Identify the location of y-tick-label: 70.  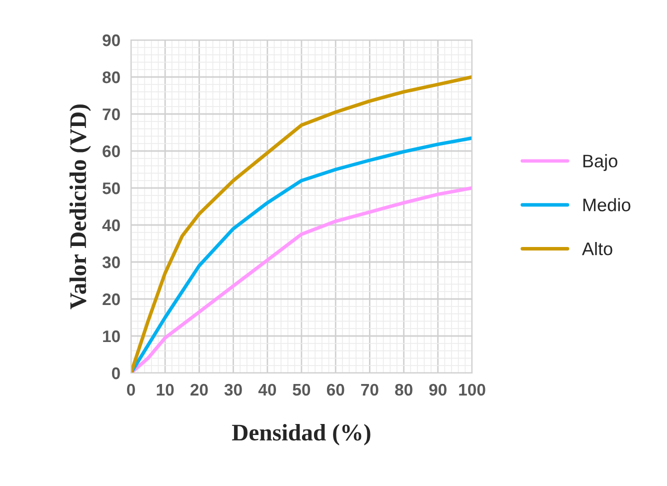
(111, 114).